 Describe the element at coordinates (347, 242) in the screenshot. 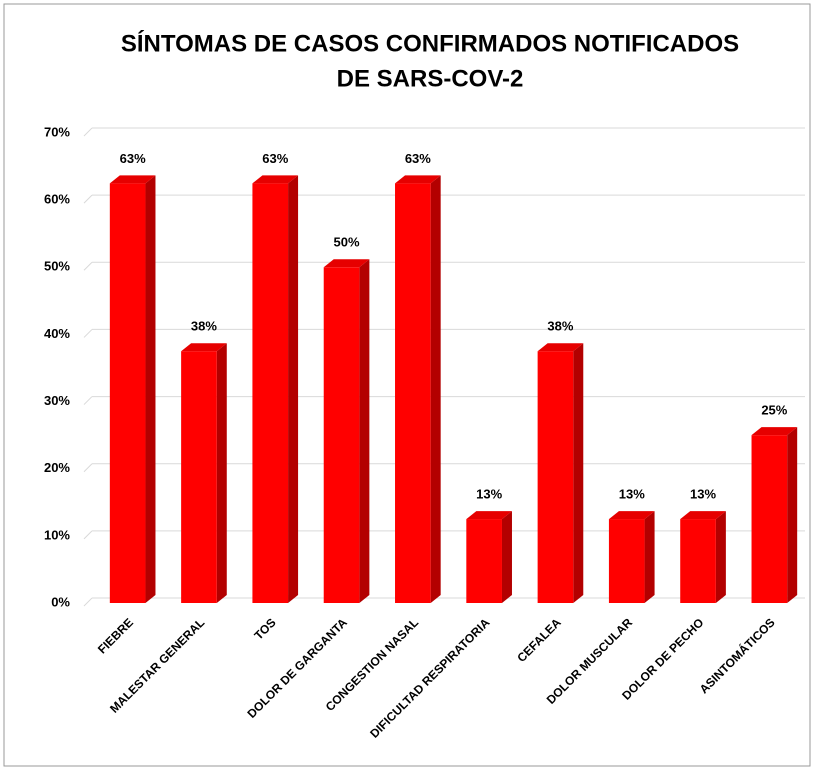

I see `data-label: 50%` at that location.